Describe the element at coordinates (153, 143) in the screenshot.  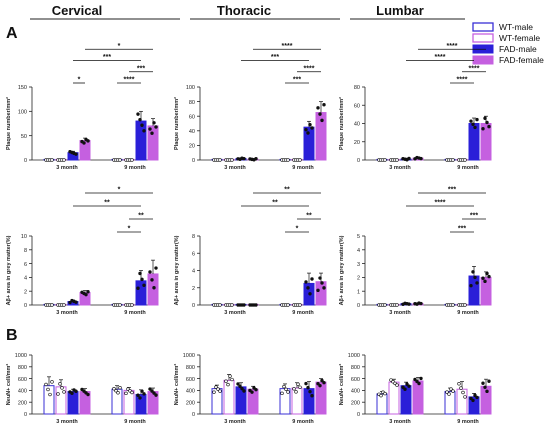
I see `bar-fad-female` at that location.